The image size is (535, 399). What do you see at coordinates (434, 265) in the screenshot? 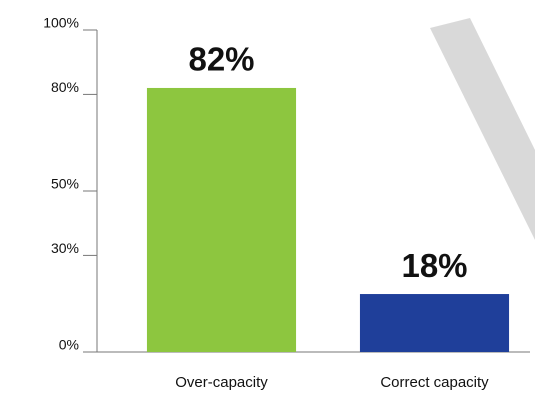
I see `value-label: 18%` at bounding box center [434, 265].